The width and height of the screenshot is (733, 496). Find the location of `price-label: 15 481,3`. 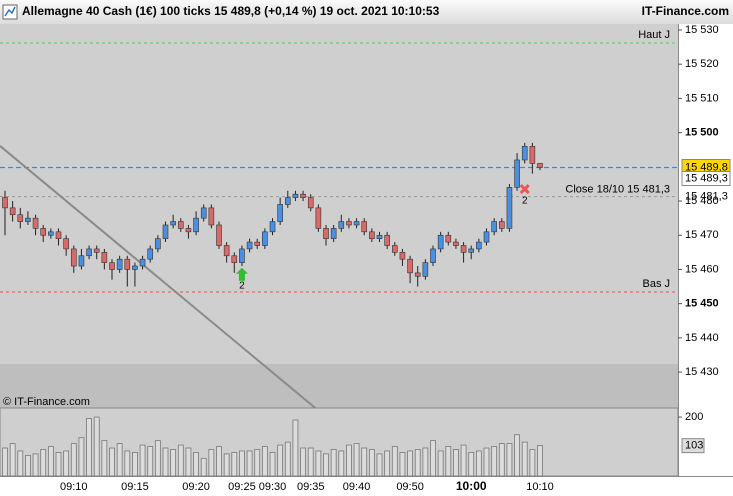

price-label: 15 481,3 is located at coordinates (706, 196).